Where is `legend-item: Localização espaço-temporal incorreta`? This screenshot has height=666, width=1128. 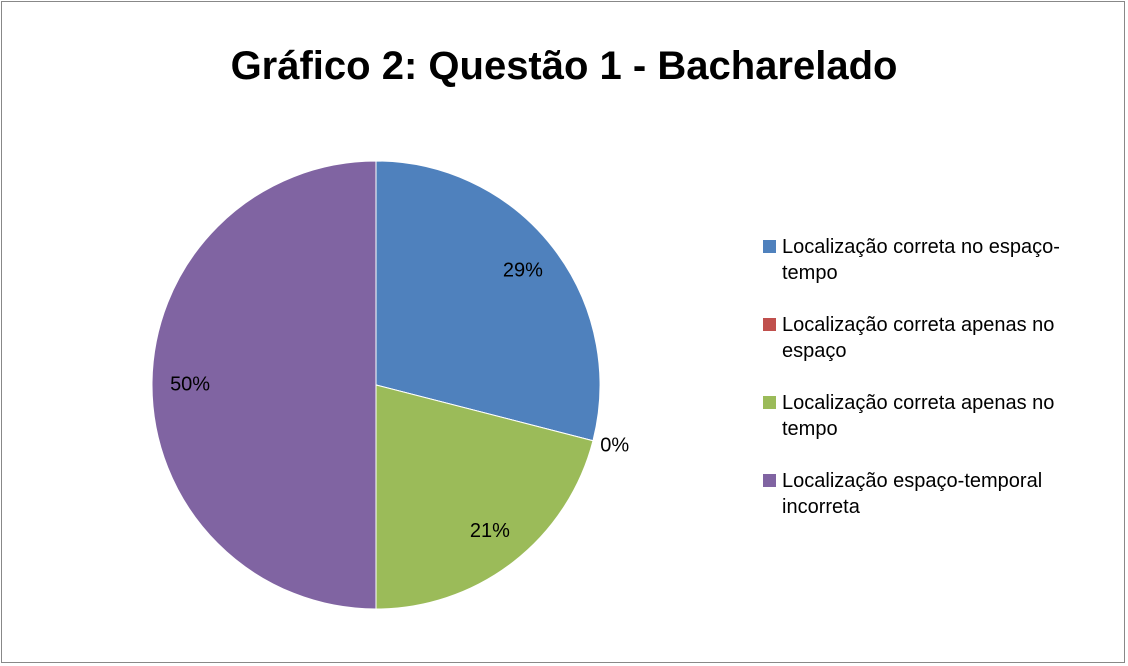 legend-item: Localização espaço-temporal incorreta is located at coordinates (935, 494).